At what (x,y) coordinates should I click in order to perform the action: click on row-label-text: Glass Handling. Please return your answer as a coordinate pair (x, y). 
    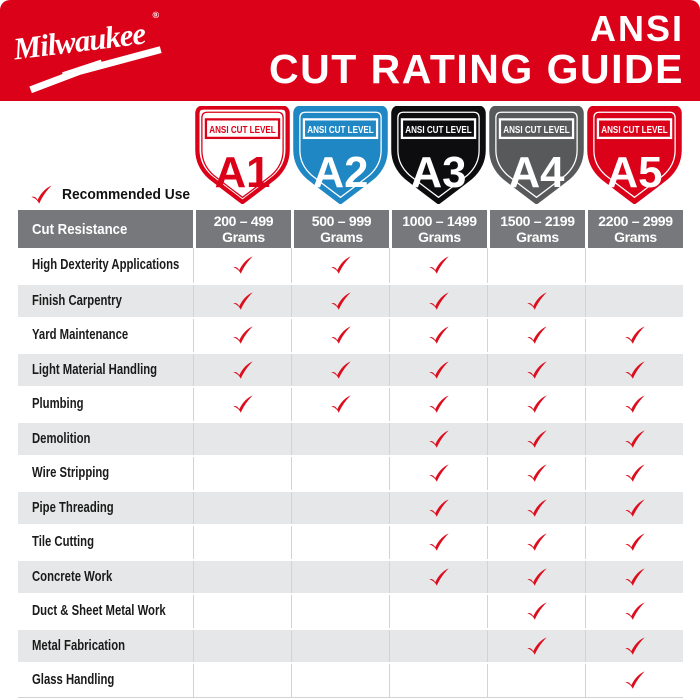
    Looking at the image, I should click on (73, 680).